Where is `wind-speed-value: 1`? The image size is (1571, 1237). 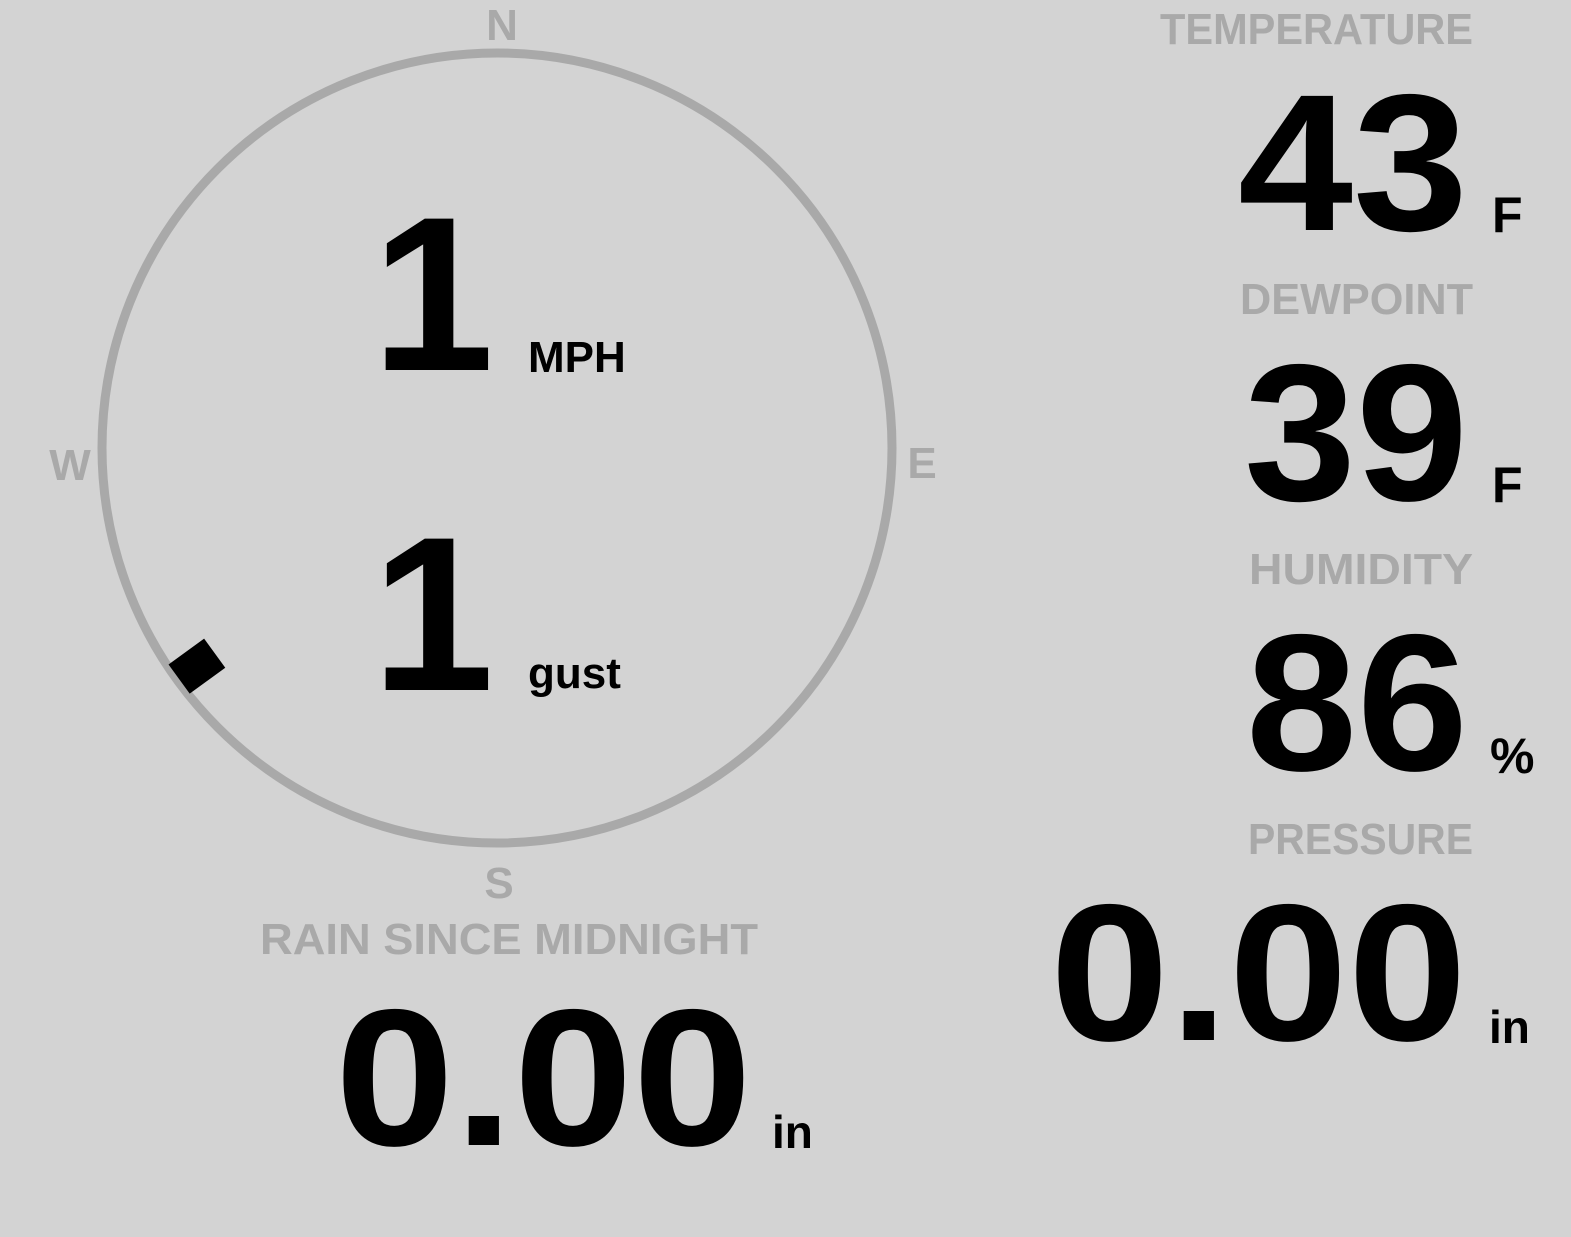
wind-speed-value: 1 is located at coordinates (433, 294).